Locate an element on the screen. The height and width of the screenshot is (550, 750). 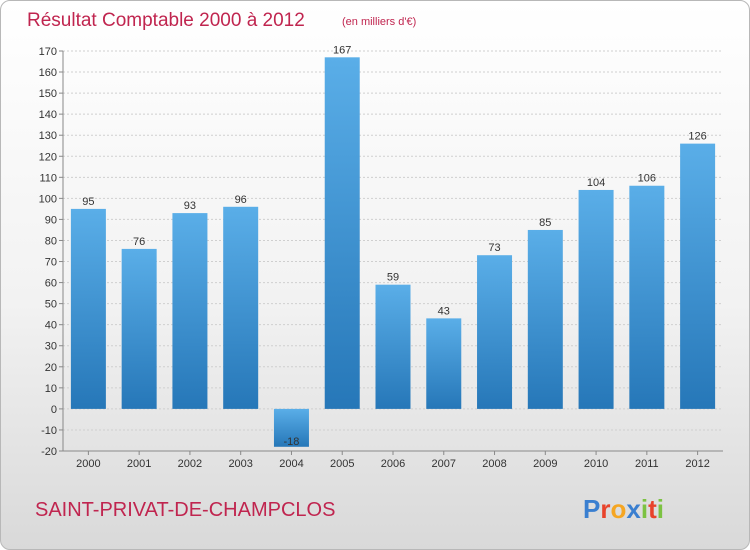
y-tick-label: 140 is located at coordinates (48, 115).